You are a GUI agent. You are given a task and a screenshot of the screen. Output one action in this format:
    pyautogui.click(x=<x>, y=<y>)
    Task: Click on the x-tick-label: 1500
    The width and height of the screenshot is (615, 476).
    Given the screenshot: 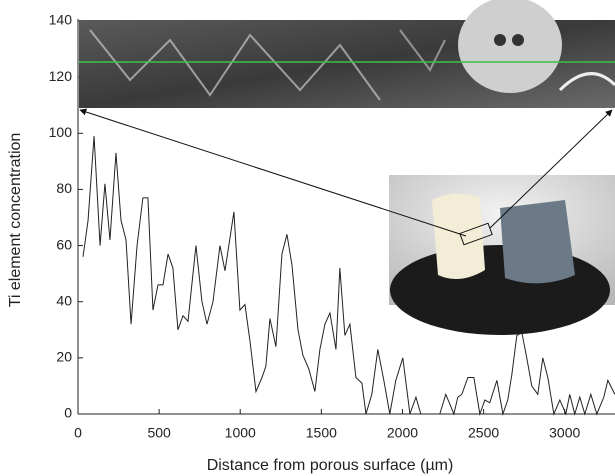 What is the action you would take?
    pyautogui.click(x=321, y=433)
    